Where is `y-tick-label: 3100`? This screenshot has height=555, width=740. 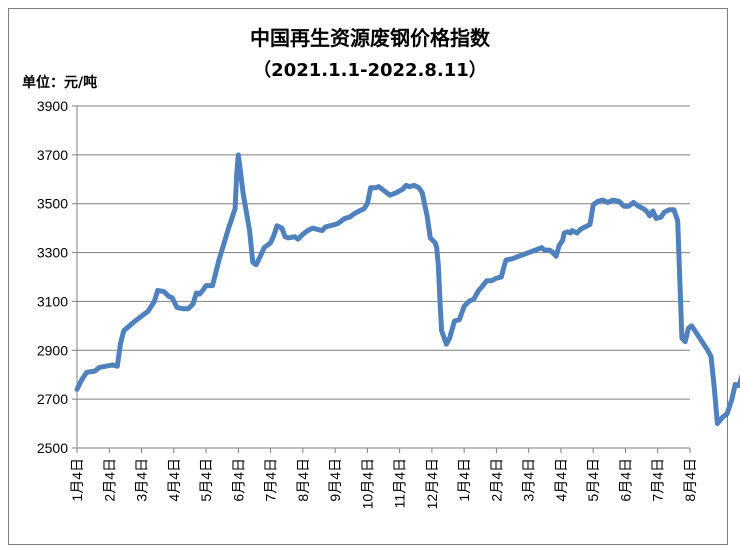 y-tick-label: 3100 is located at coordinates (52, 301).